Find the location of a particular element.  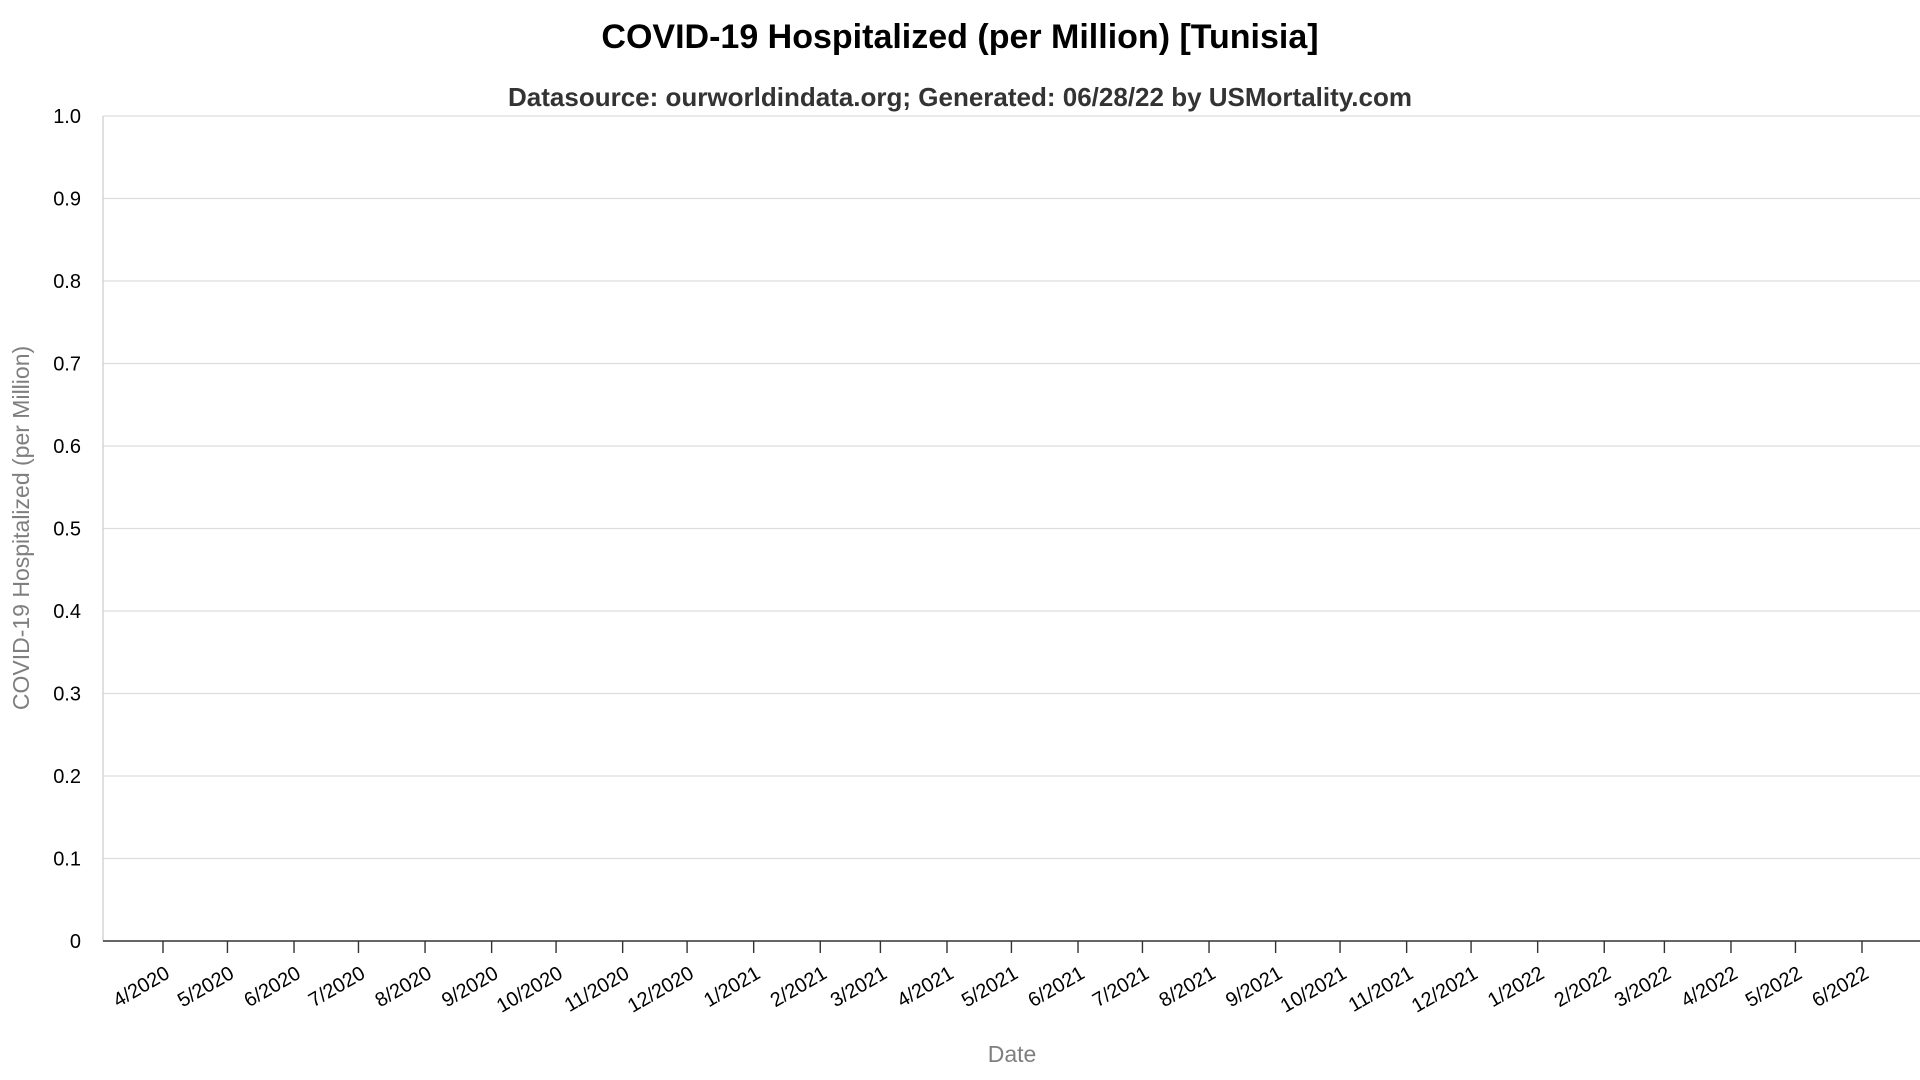

x-tick-label: 11/2020 is located at coordinates (597, 989).